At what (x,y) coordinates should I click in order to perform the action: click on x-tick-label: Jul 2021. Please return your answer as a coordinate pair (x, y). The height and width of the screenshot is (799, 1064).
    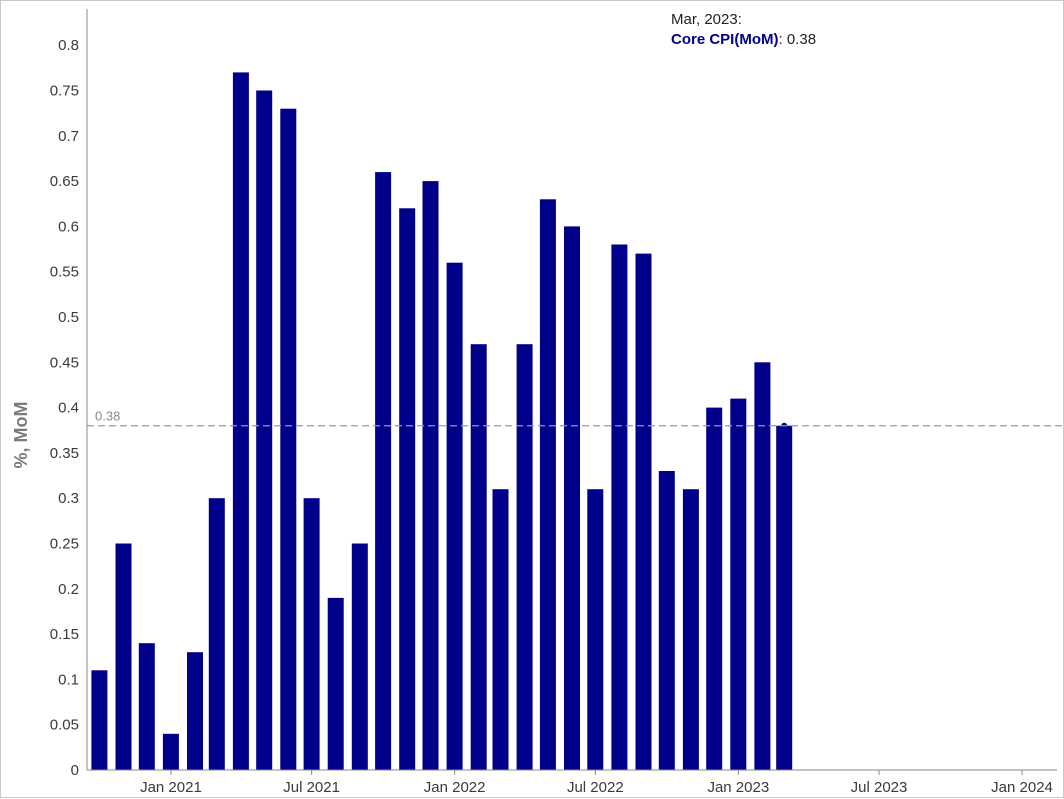
    Looking at the image, I should click on (311, 787).